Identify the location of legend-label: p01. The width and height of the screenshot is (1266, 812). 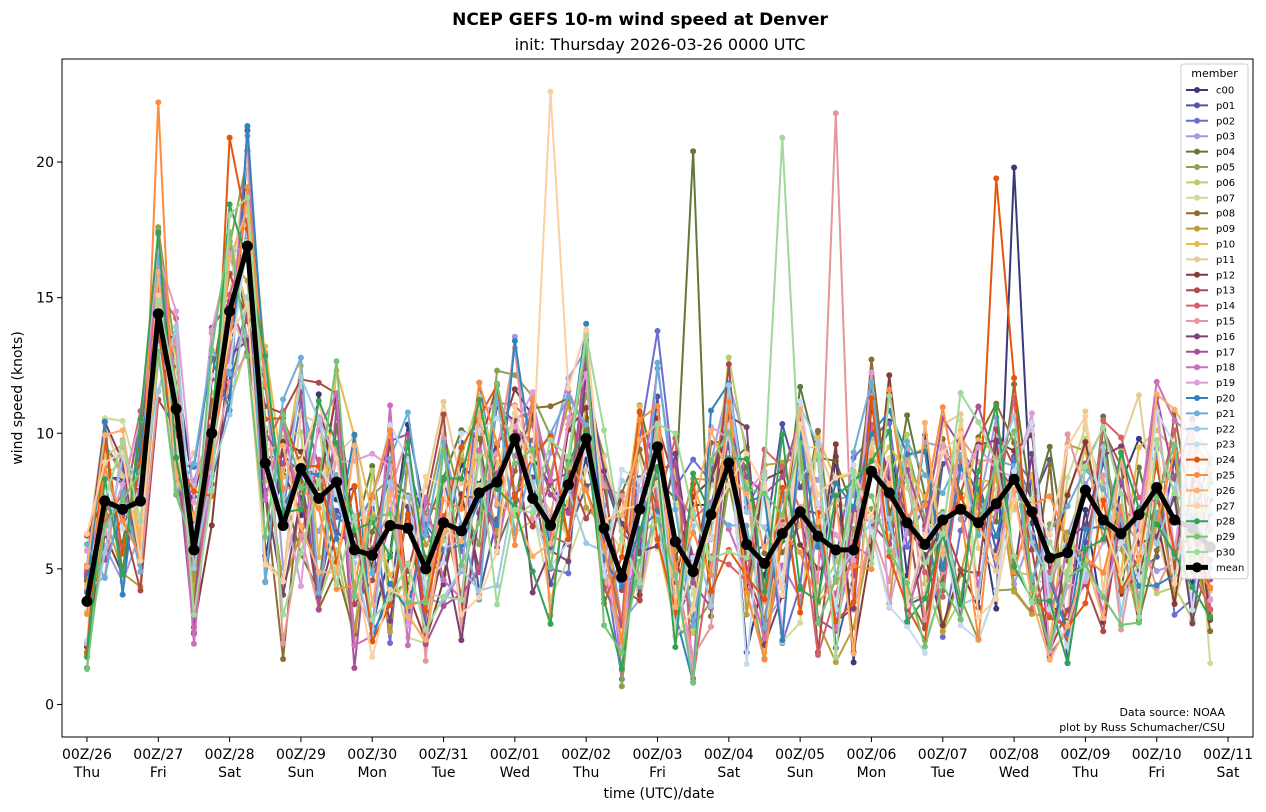
(1225, 106).